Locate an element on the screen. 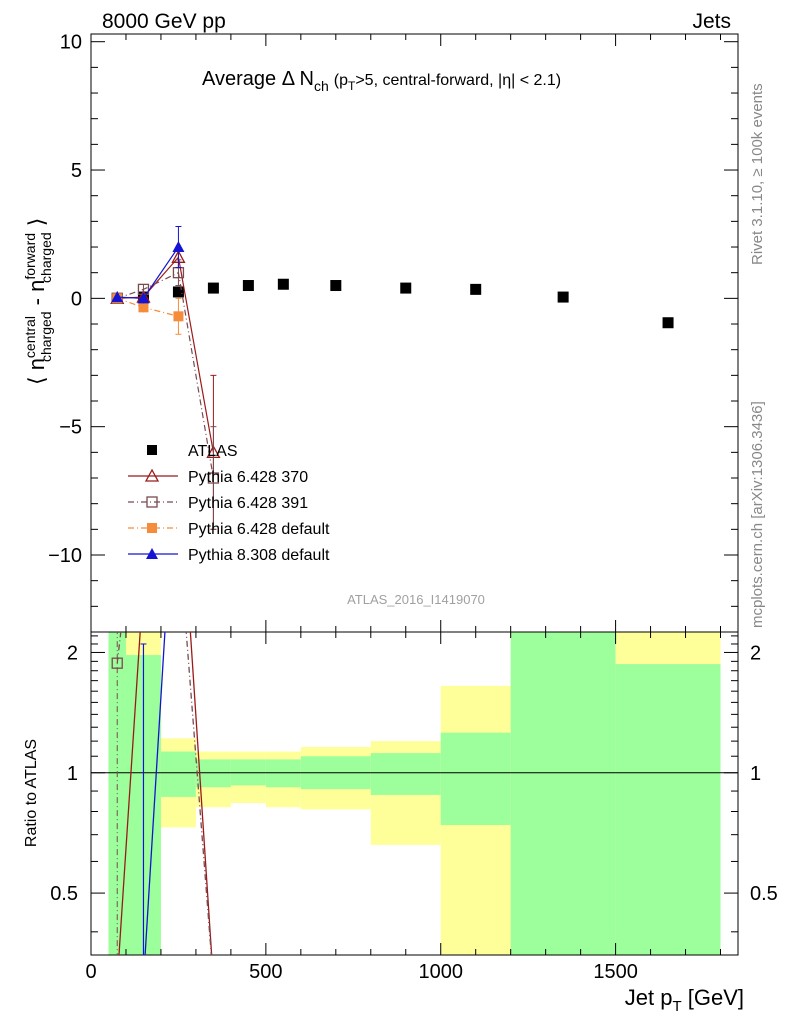 Image resolution: width=786 pixels, height=1024 pixels. x-tick-label-500: 500 is located at coordinates (265, 972).